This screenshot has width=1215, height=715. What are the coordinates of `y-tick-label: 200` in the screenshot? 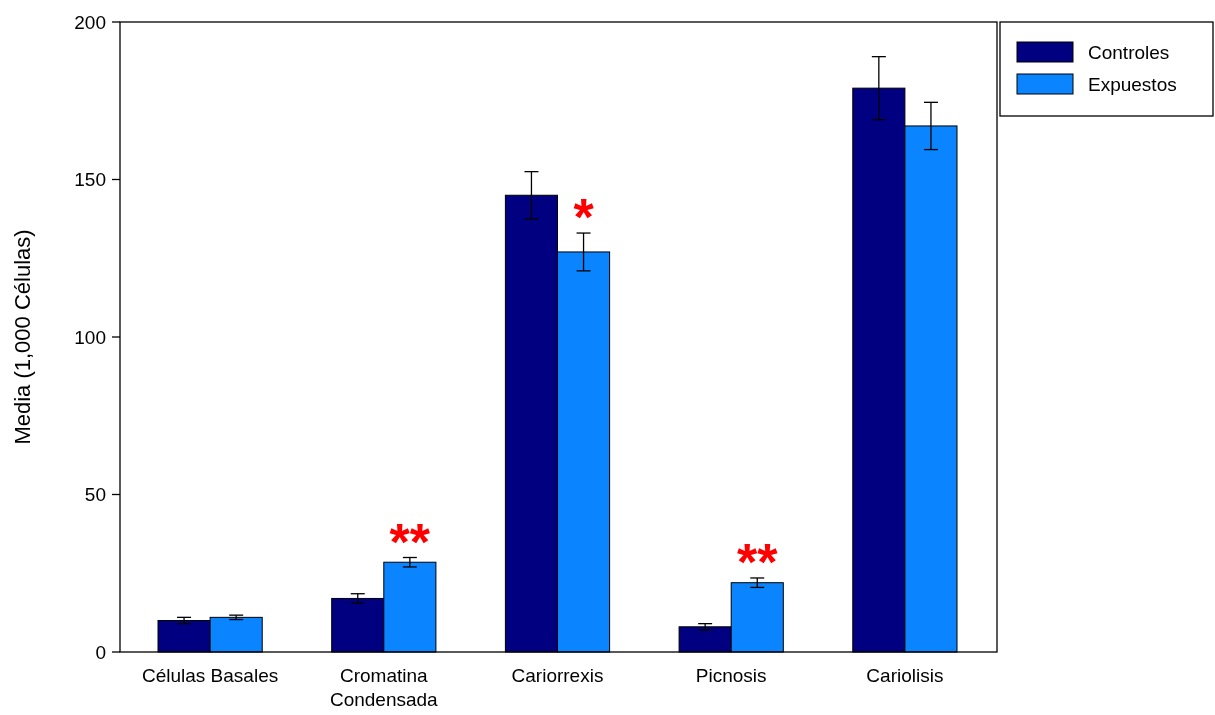 It's located at (90, 22).